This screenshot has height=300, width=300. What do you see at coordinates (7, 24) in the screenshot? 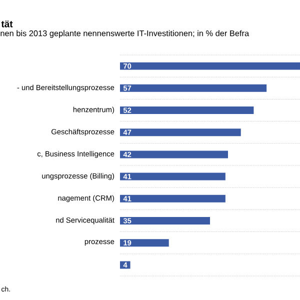
I see `text: tät` at bounding box center [7, 24].